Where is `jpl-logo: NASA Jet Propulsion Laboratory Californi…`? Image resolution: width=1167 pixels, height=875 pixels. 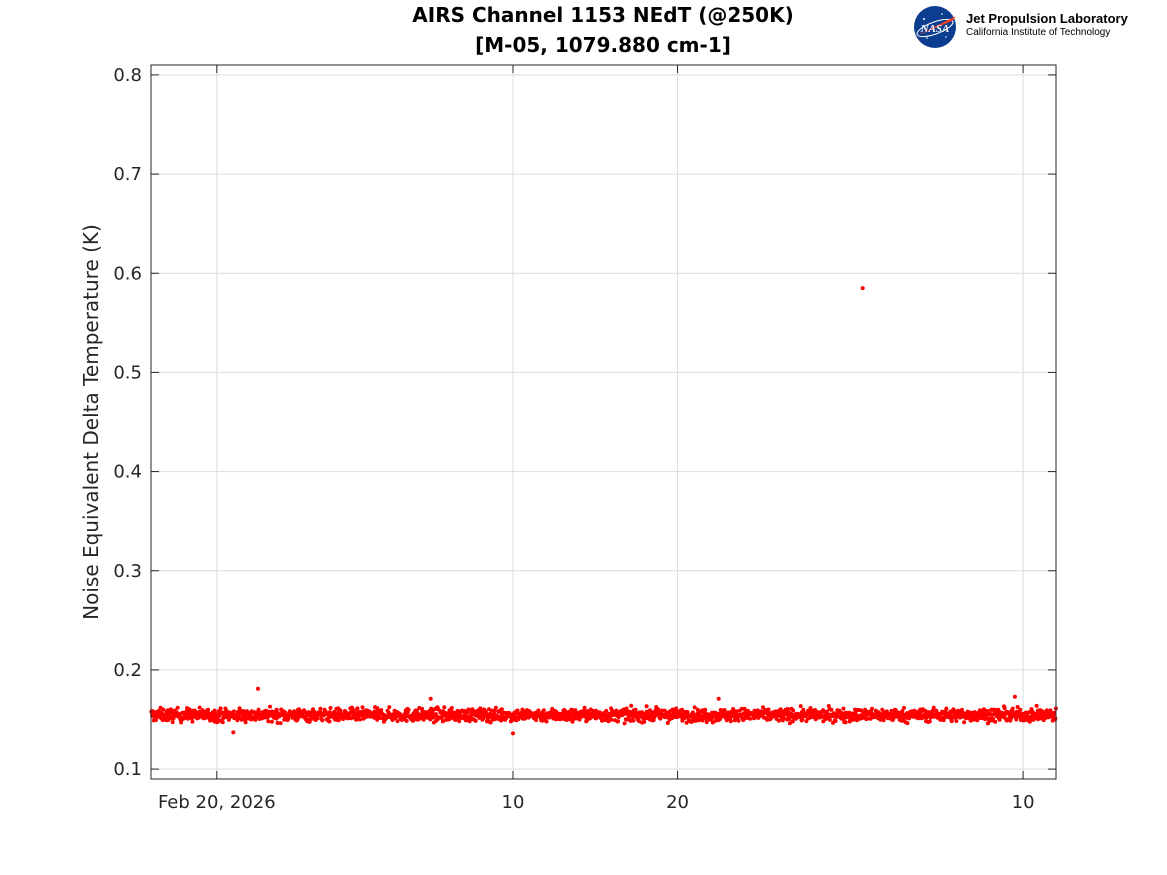 jpl-logo: NASA Jet Propulsion Laboratory Californi… is located at coordinates (1032, 27).